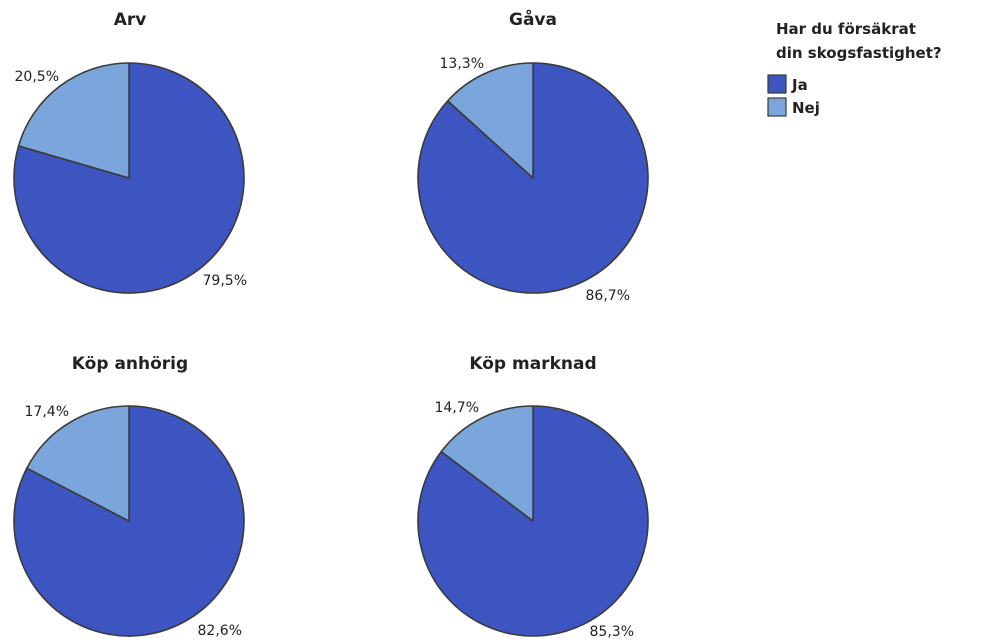 The image size is (981, 643). What do you see at coordinates (130, 20) in the screenshot?
I see `pie-title: Arv` at bounding box center [130, 20].